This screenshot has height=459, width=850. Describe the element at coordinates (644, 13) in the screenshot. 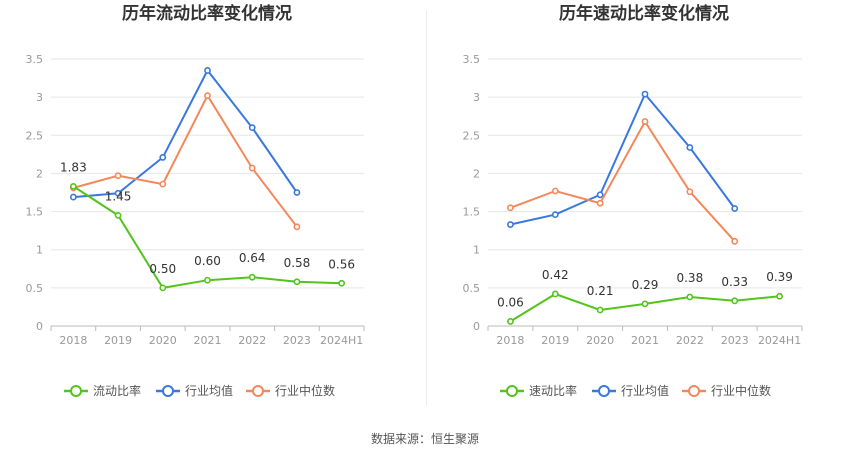

I see `chart-title: 历年速动比率变化情况` at that location.